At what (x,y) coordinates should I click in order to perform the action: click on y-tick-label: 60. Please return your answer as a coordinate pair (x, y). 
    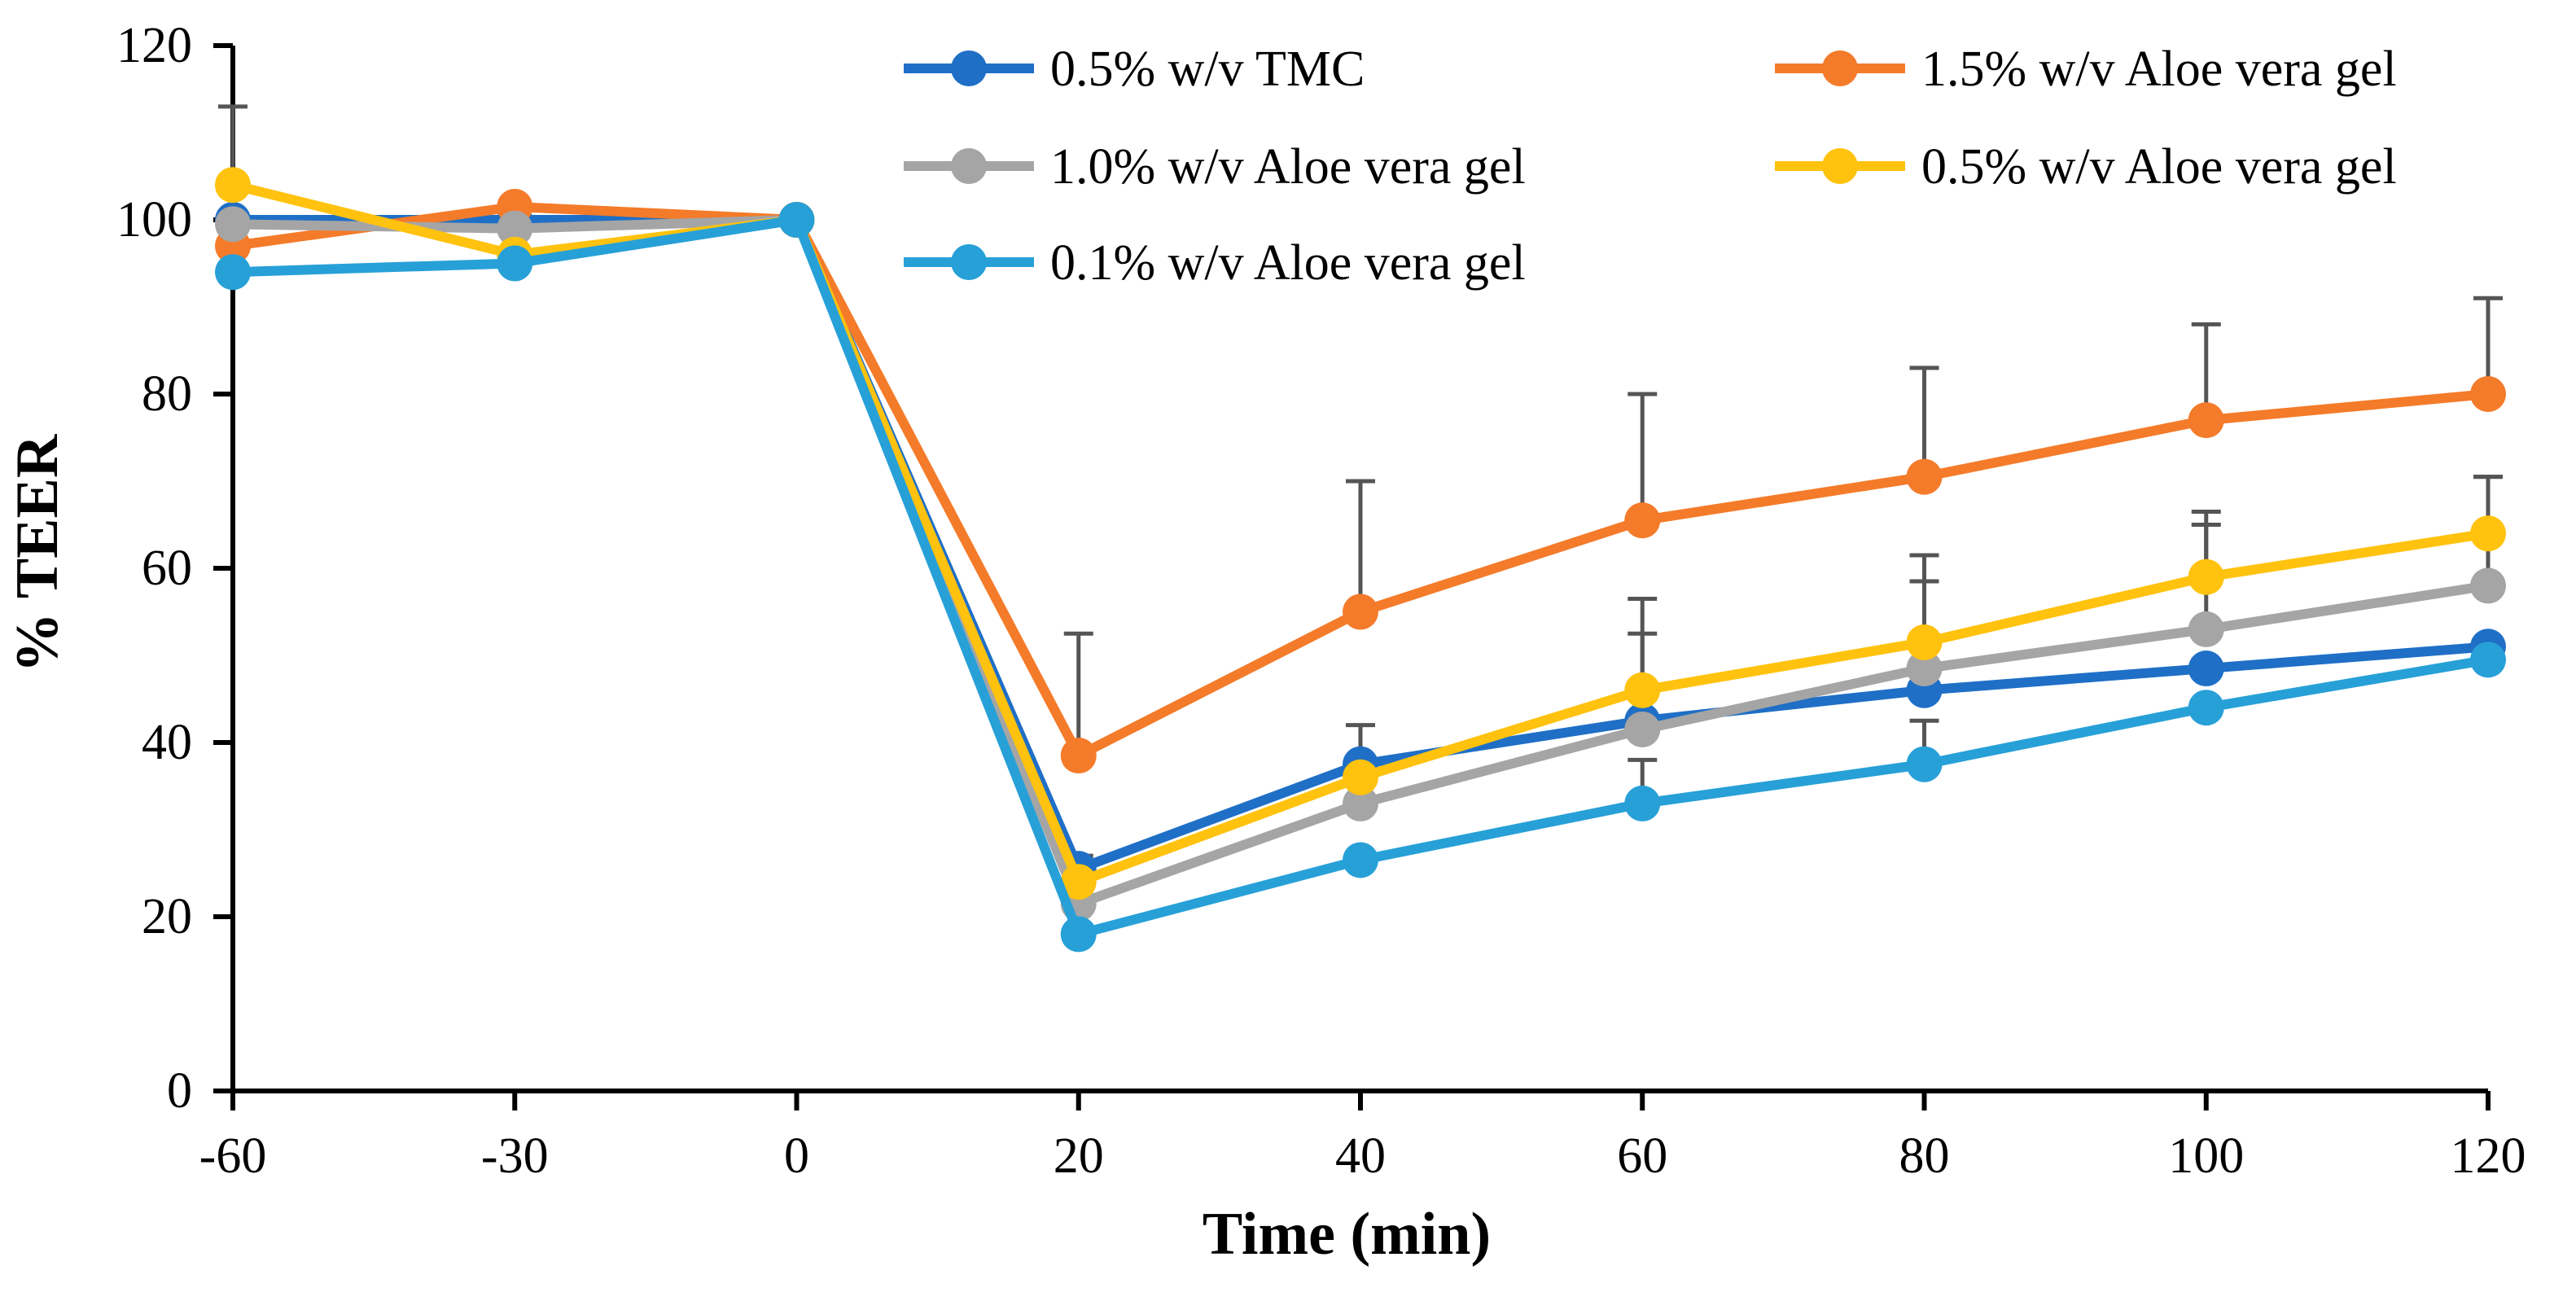
    Looking at the image, I should click on (167, 568).